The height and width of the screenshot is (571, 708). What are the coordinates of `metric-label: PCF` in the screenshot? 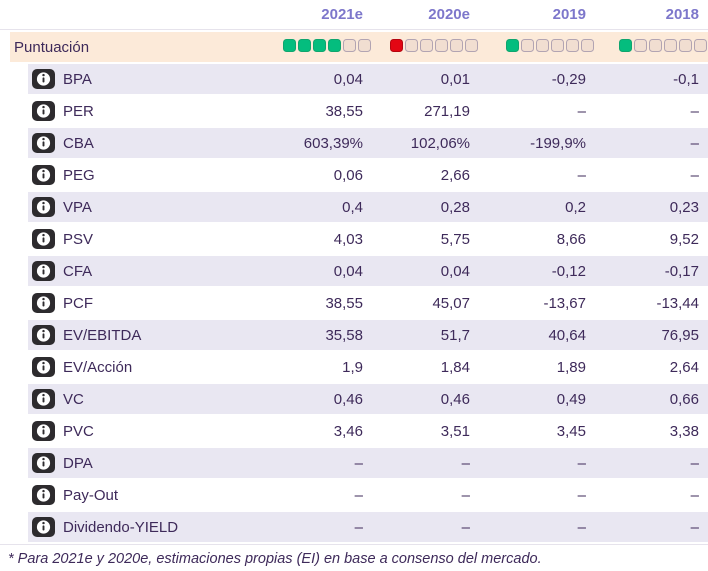 It's located at (78, 303).